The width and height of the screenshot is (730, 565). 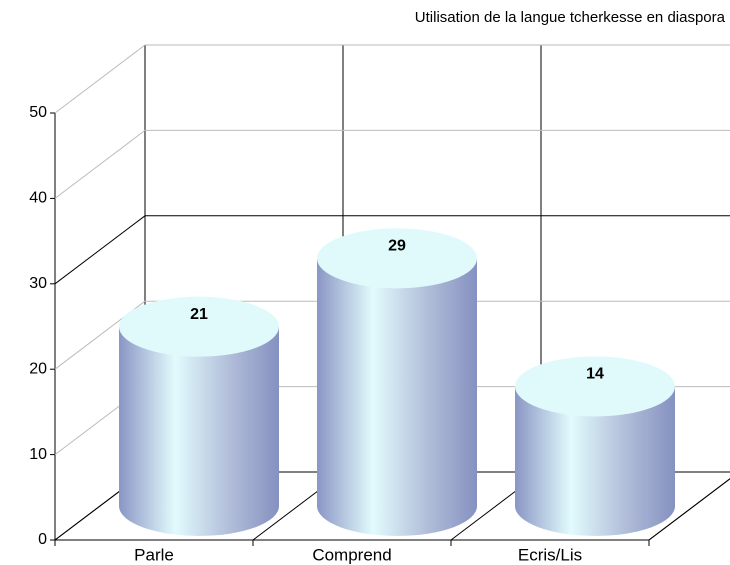 What do you see at coordinates (595, 374) in the screenshot?
I see `value-label: 14` at bounding box center [595, 374].